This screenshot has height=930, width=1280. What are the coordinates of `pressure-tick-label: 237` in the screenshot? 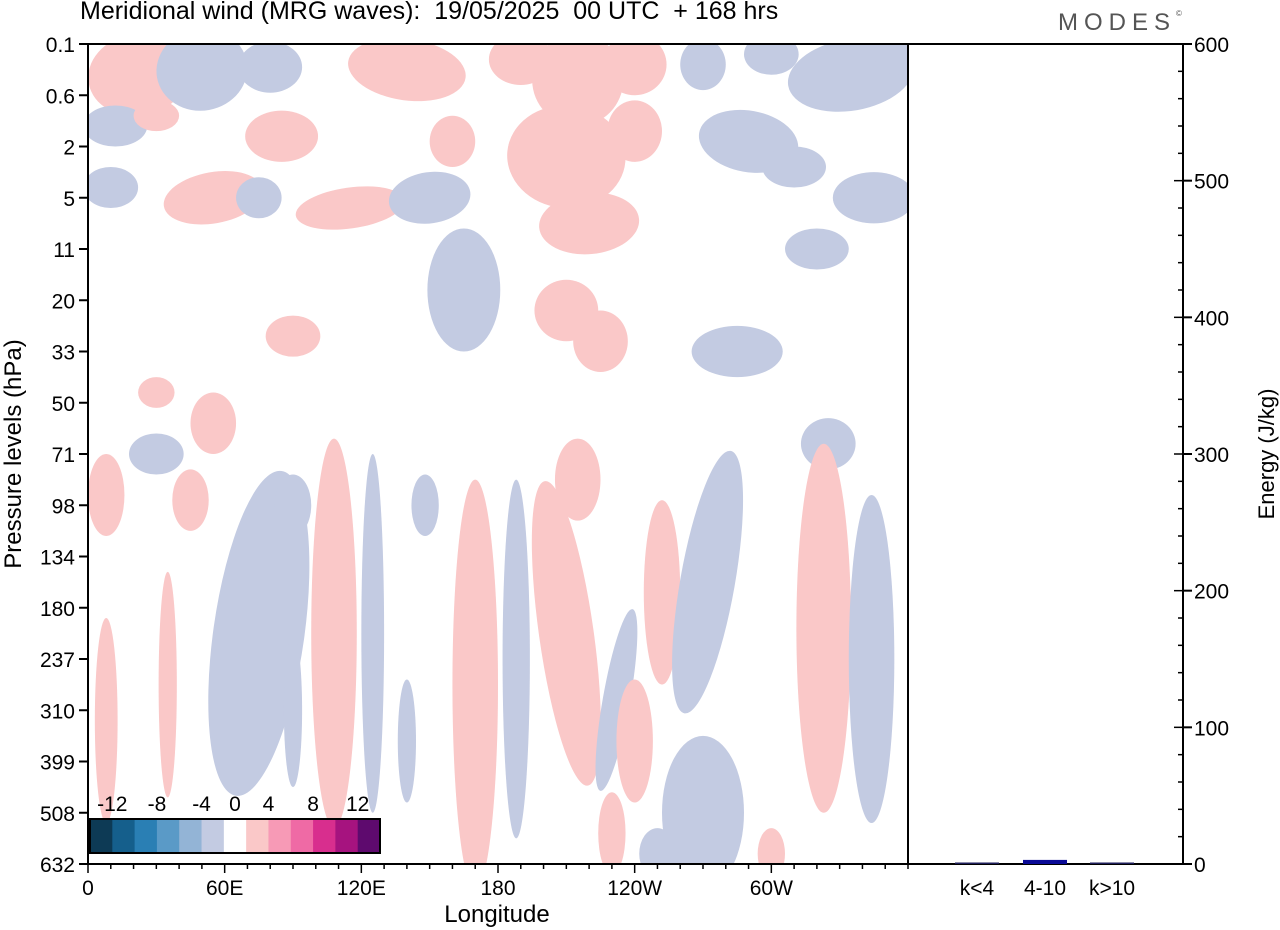 It's located at (57, 660).